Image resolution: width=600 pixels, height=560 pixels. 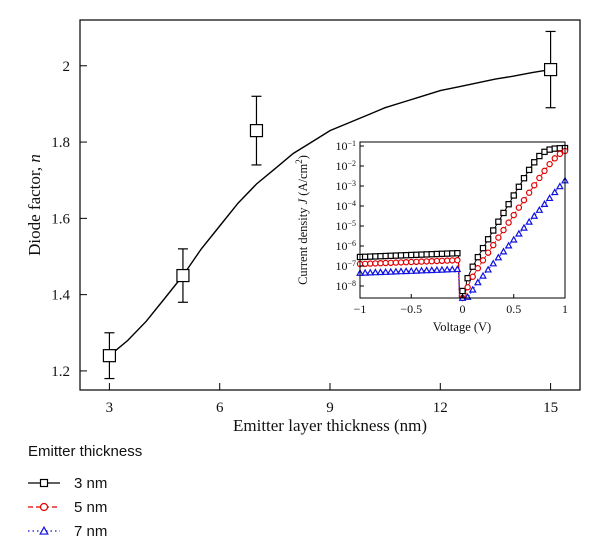 What do you see at coordinates (60, 143) in the screenshot?
I see `y-tick-label: 1.8` at bounding box center [60, 143].